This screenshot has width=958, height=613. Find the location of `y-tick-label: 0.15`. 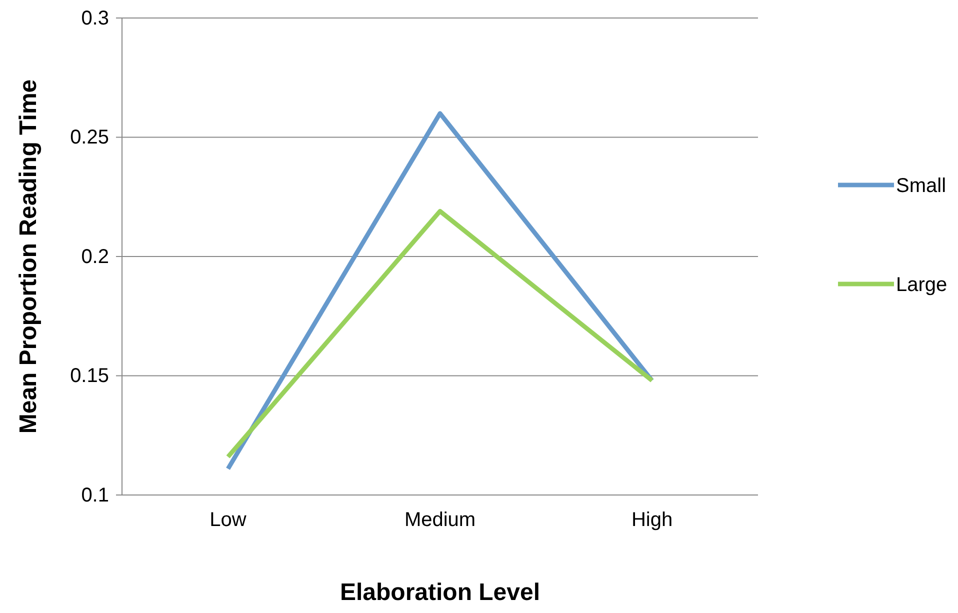

y-tick-label: 0.15 is located at coordinates (89, 376).